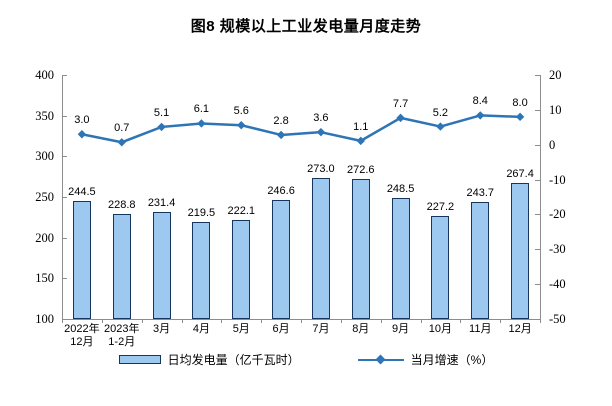 The width and height of the screenshot is (612, 406). Describe the element at coordinates (557, 179) in the screenshot. I see `right-axis-tick-label: -10` at that location.